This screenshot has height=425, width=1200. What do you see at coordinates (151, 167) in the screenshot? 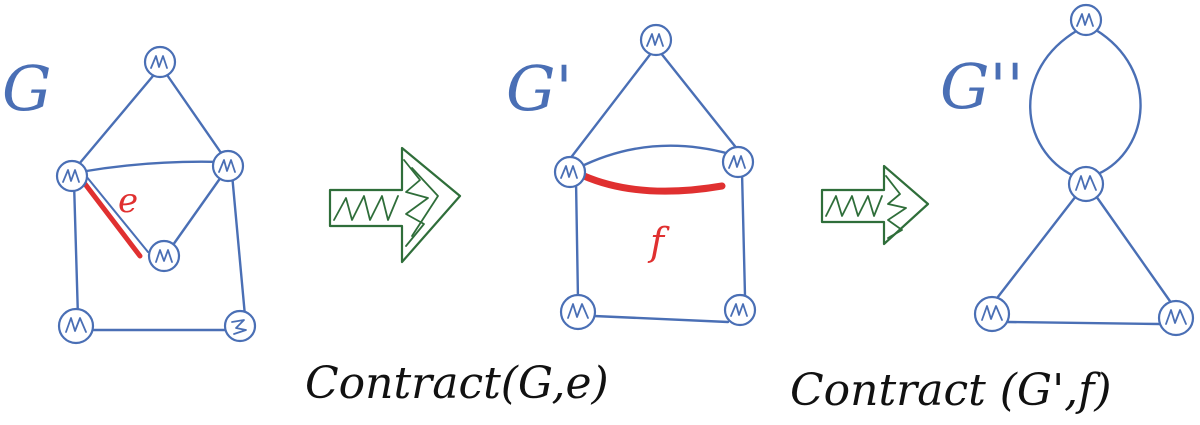
I see `graph-g-edge-midleft-midright` at bounding box center [151, 167].